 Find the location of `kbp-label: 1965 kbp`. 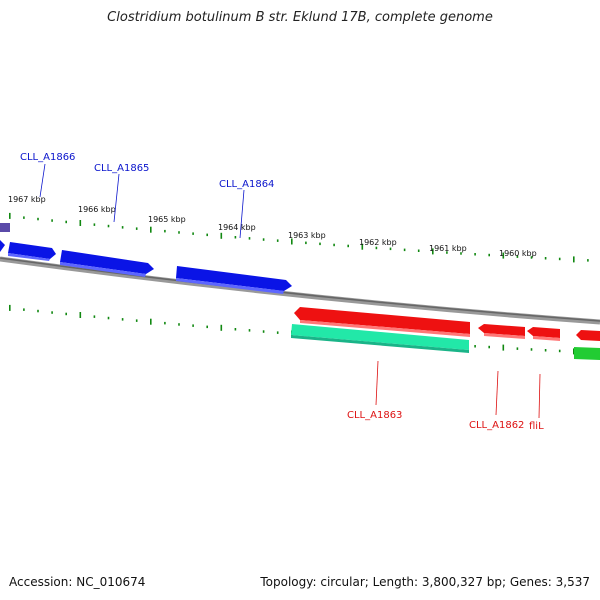

kbp-label: 1965 kbp is located at coordinates (167, 219).